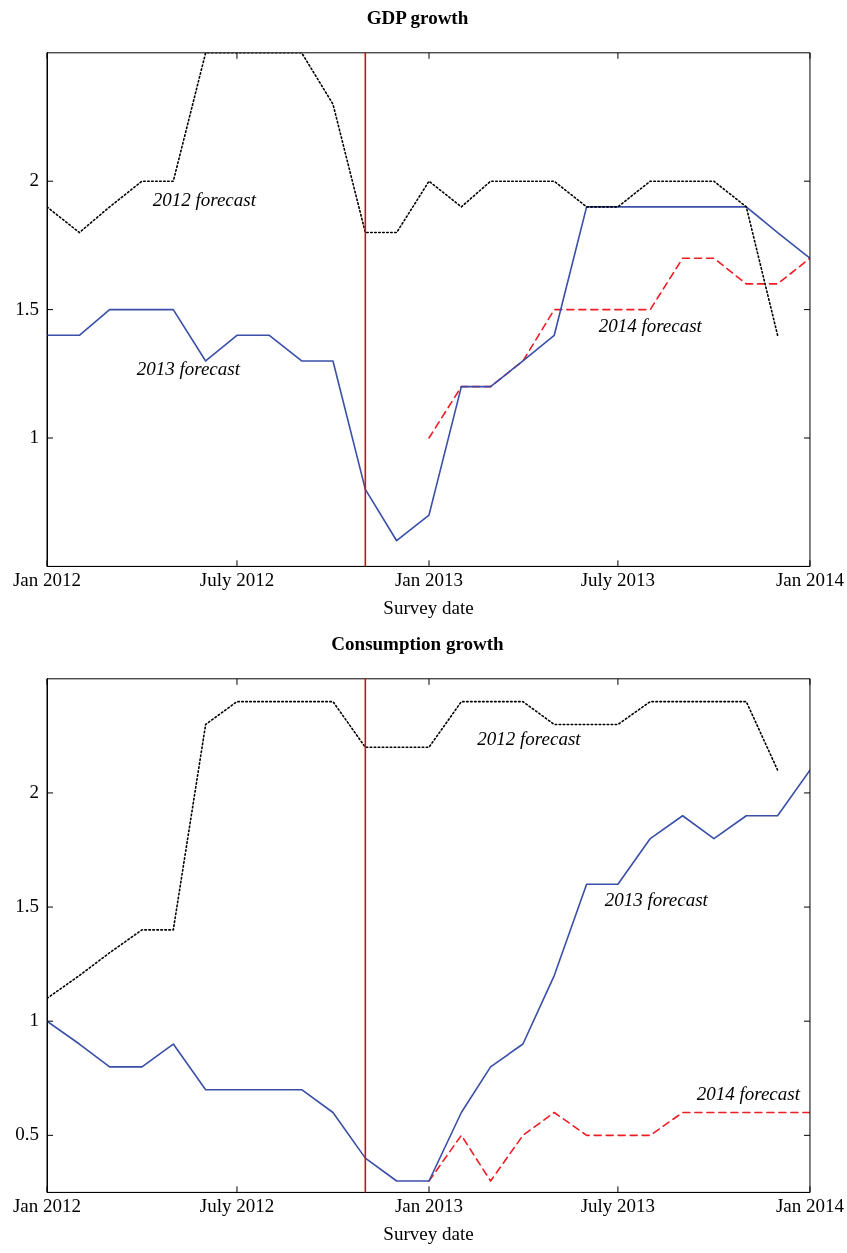  Describe the element at coordinates (27, 1134) in the screenshot. I see `y-tick-label: 0.5` at that location.